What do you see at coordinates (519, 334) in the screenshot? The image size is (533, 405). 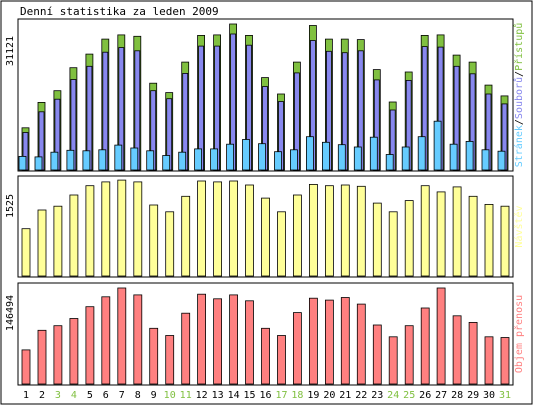 I see `legend-entry: Objem přenosu` at bounding box center [519, 334].